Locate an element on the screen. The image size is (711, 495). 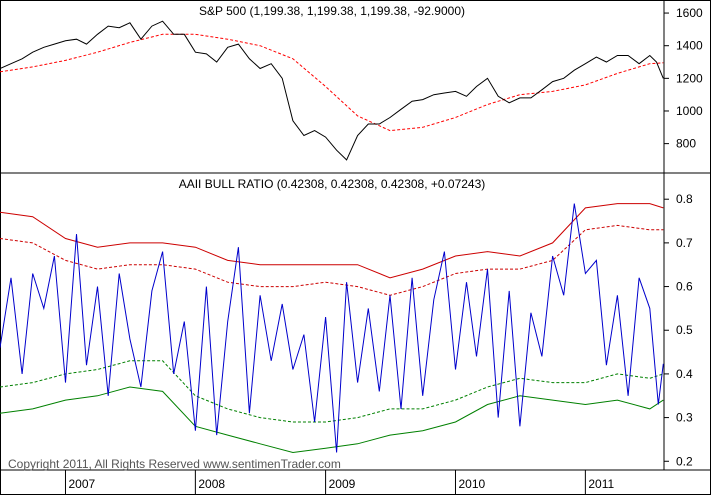
series-line-lower-band-outer is located at coordinates (332, 420).